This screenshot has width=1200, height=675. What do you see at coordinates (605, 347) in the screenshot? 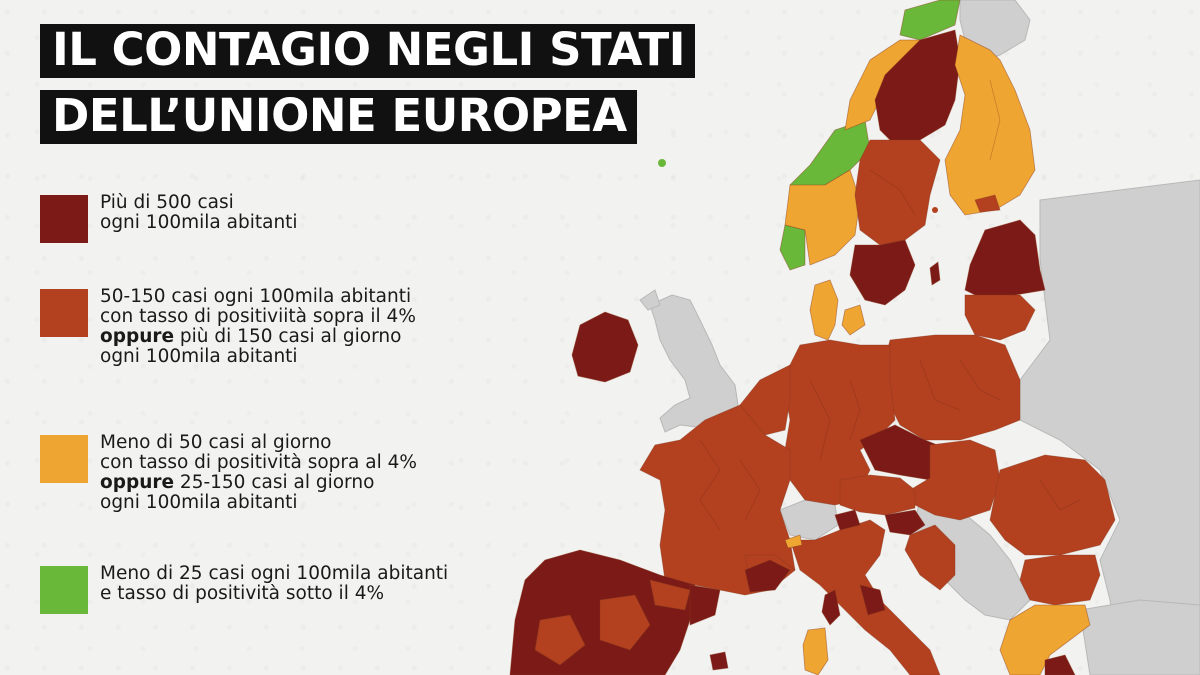
I see `region-ireland` at bounding box center [605, 347].